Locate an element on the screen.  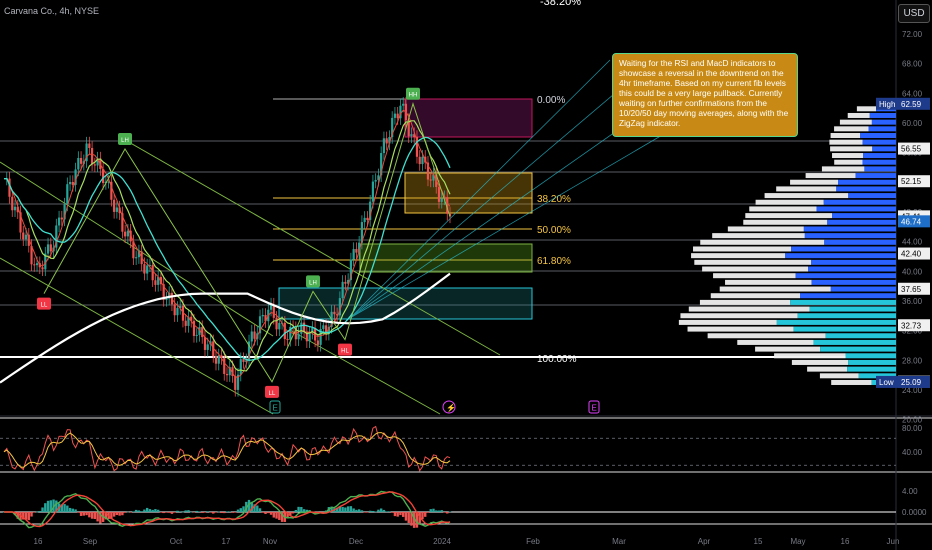
time-axis: 16 Sep Oct 17 Nov Dec 2024 Feb Mar Apr 15 May 16 Jun is located at coordinates (467, 541).